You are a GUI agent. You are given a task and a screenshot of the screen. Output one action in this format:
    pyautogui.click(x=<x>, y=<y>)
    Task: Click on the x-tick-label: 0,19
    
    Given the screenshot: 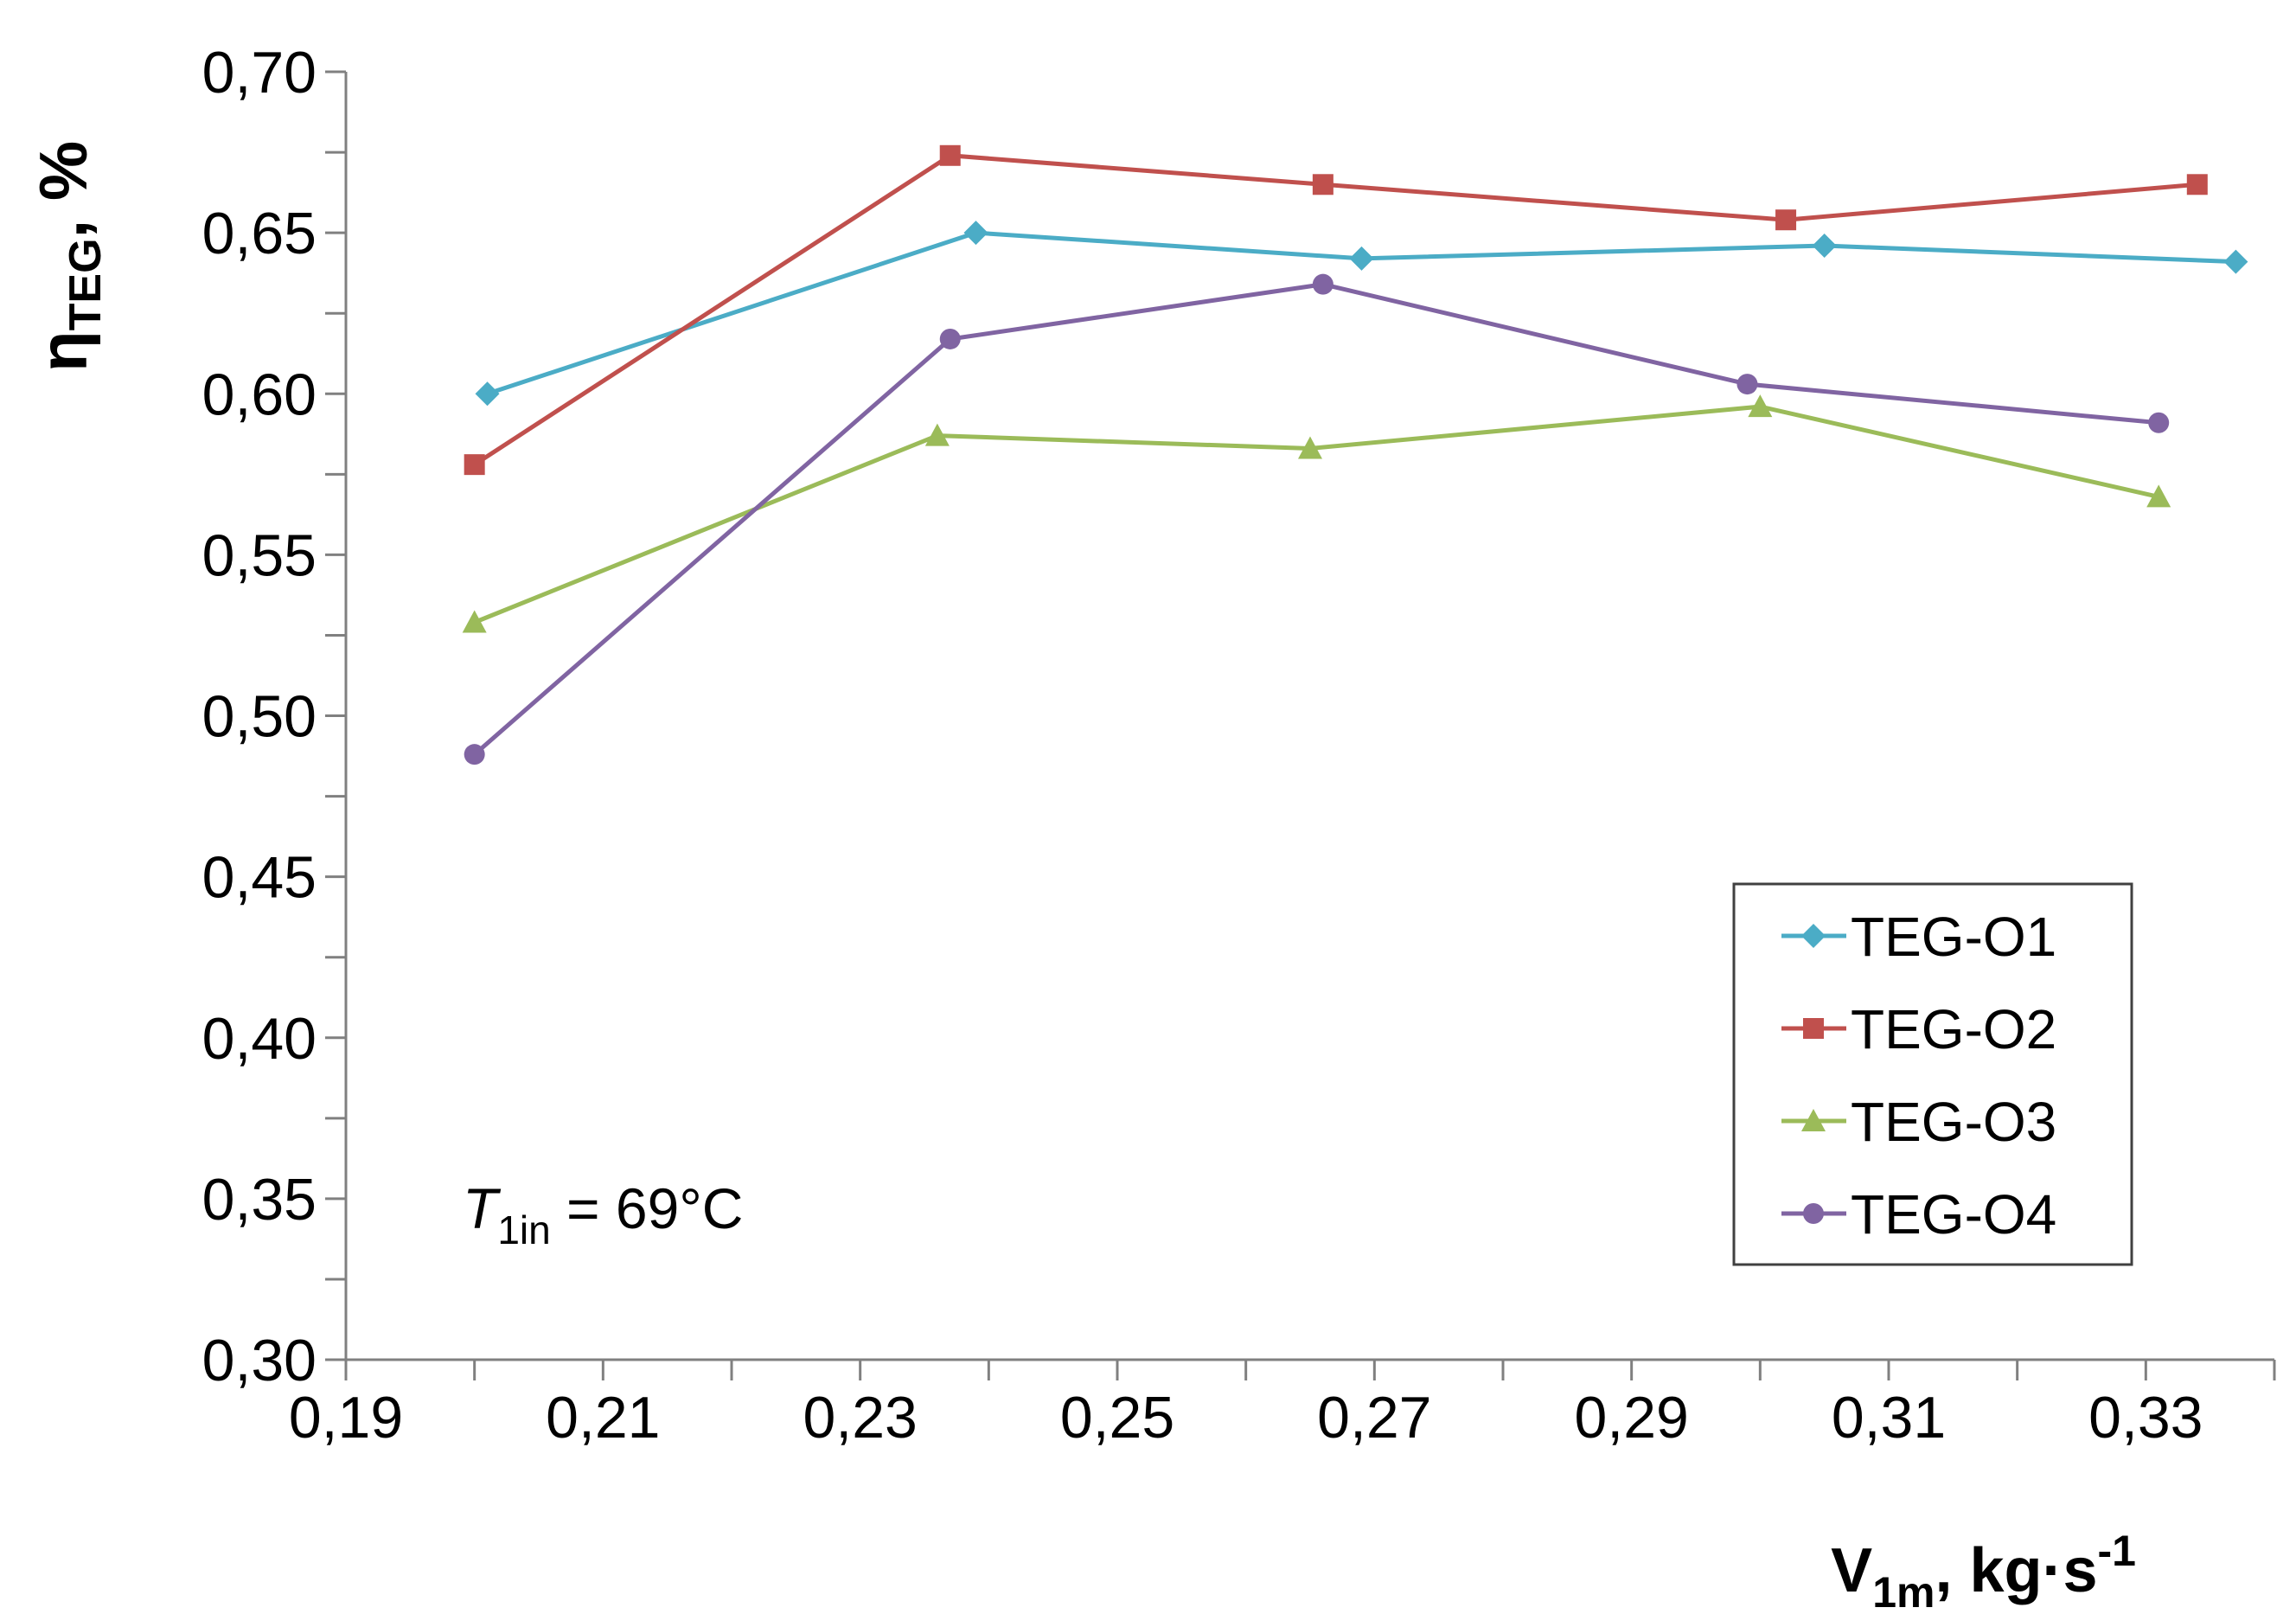 What is the action you would take?
    pyautogui.click(x=346, y=1418)
    